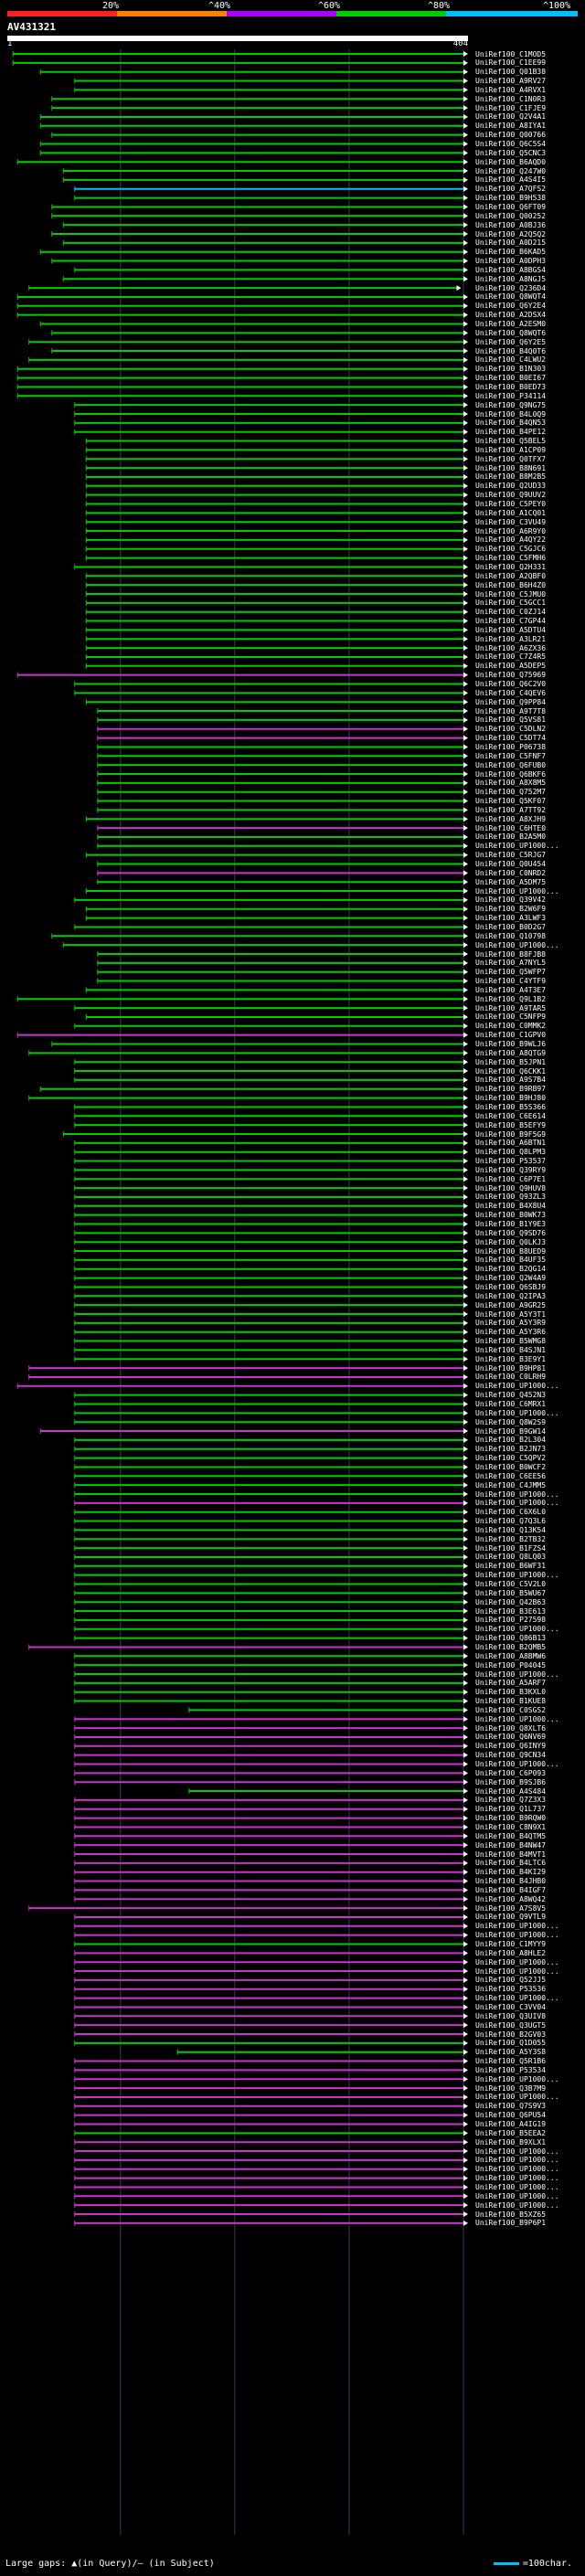 The image size is (585, 2576). I want to click on hit-label: UniRef100_Q10798, so click(511, 935).